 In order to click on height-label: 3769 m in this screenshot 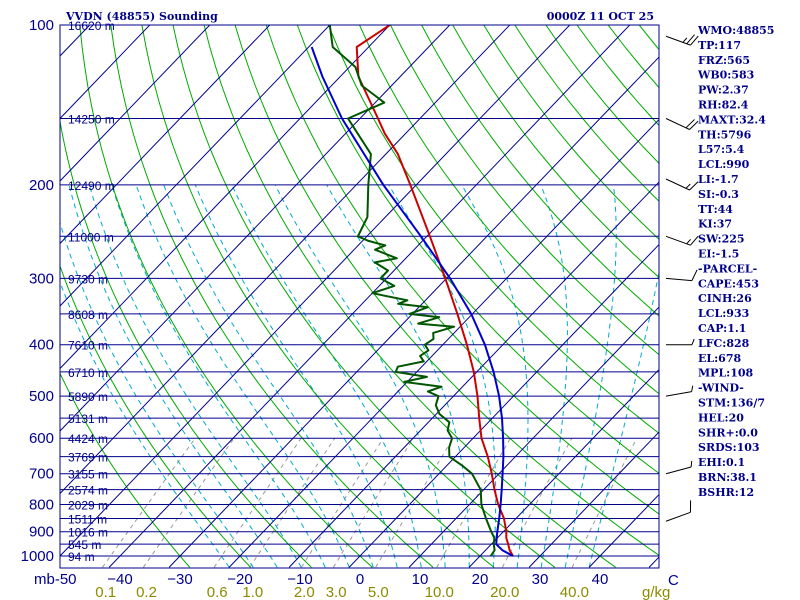, I will do `click(88, 458)`.